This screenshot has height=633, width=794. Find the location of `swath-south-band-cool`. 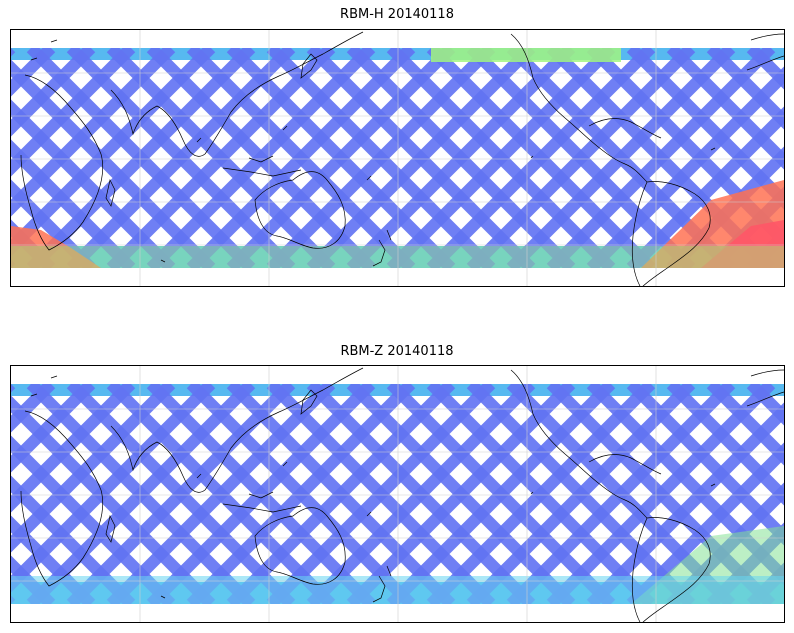

swath-south-band-cool is located at coordinates (397, 590).